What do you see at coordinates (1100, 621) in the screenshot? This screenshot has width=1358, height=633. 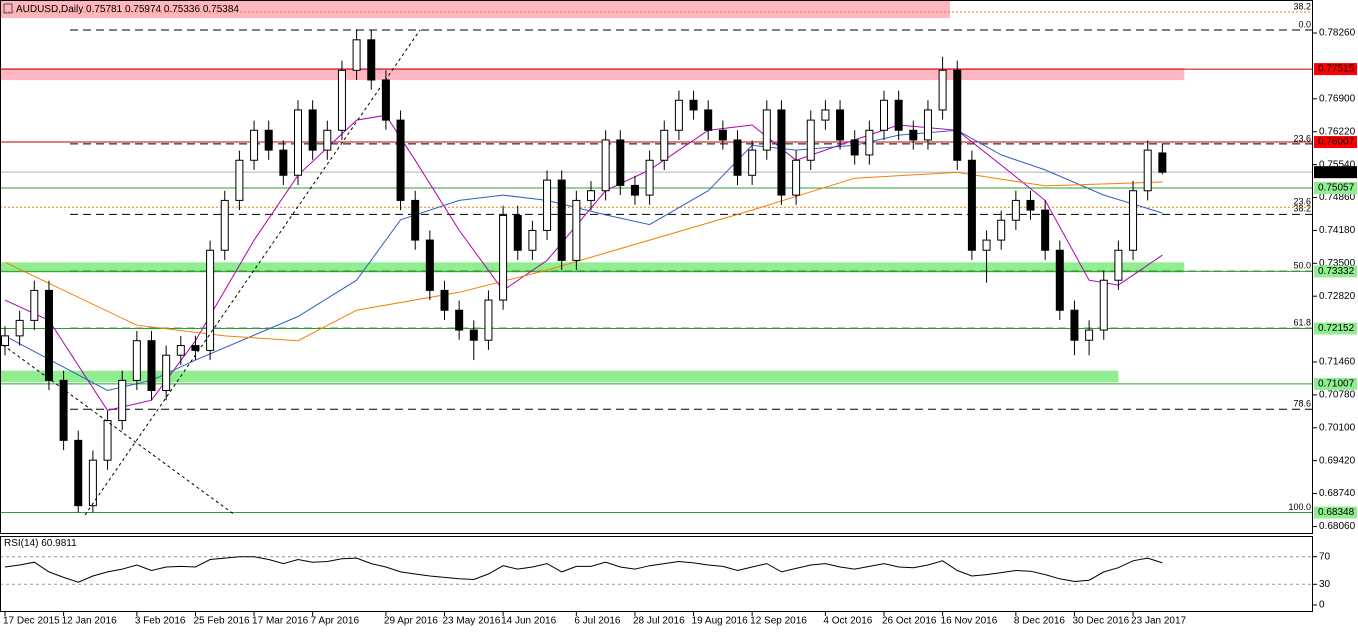 I see `x-tick-label: 30 Dec 2016` at bounding box center [1100, 621].